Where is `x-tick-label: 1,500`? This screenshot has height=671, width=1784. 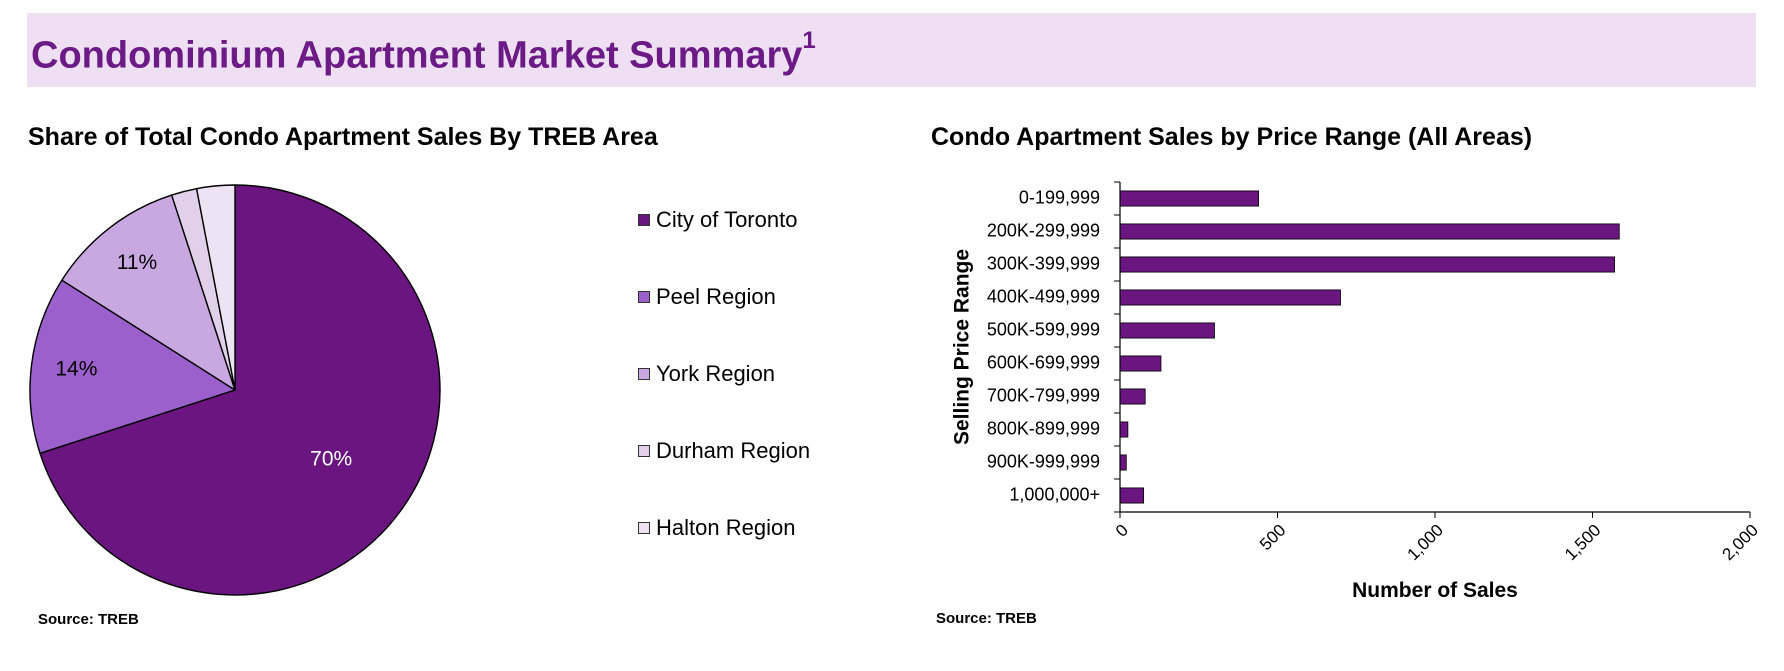 x-tick-label: 1,500 is located at coordinates (1583, 543).